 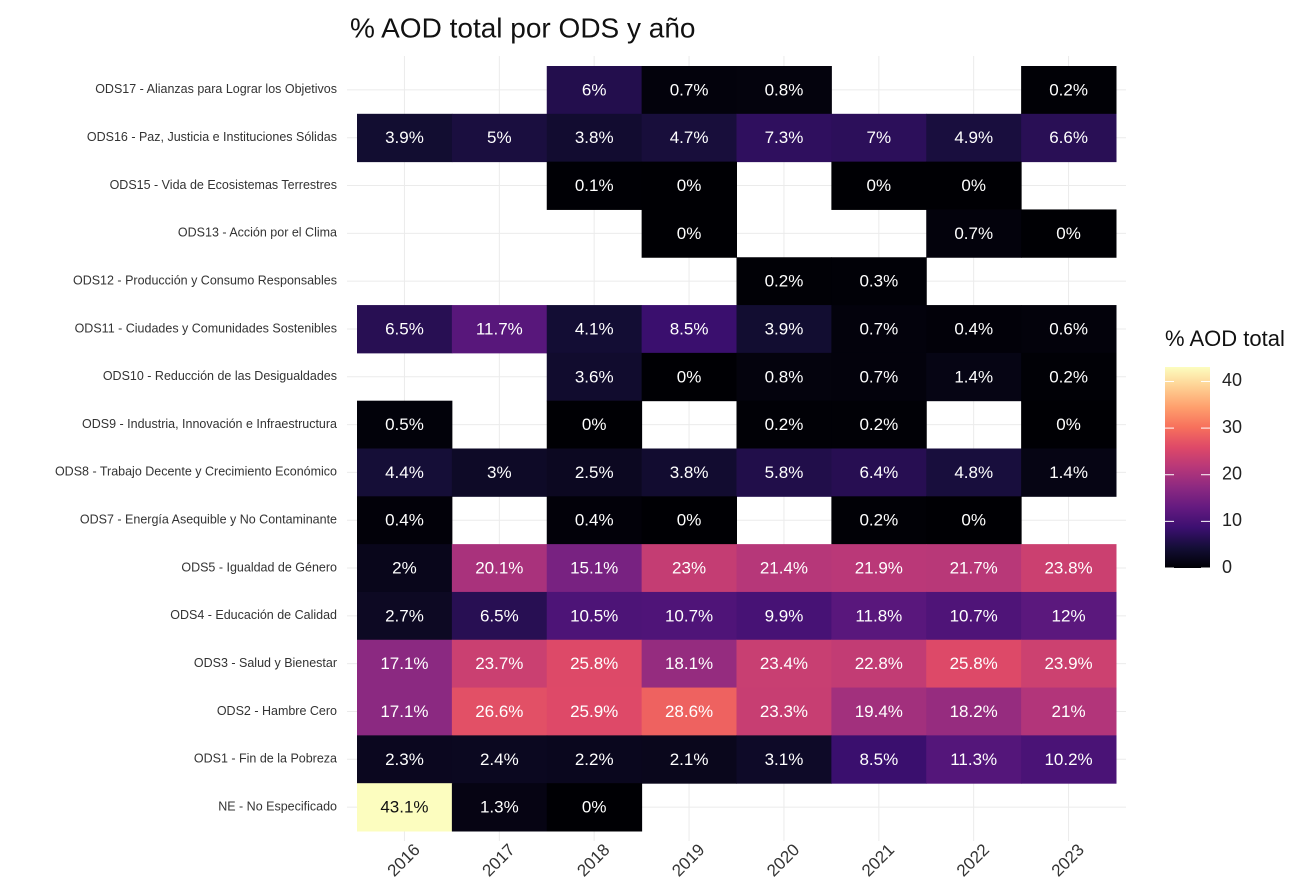 I want to click on cell-label: 3.9%, so click(x=404, y=137).